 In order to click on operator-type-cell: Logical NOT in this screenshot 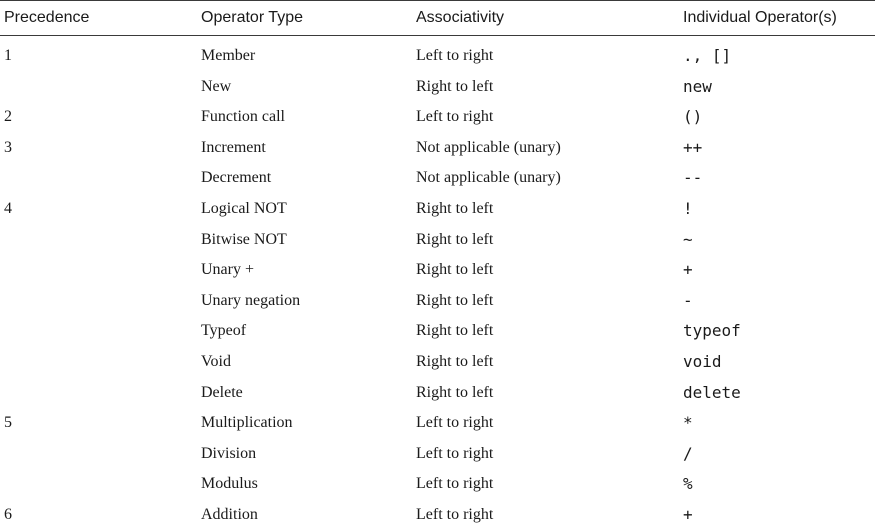, I will do `click(244, 208)`.